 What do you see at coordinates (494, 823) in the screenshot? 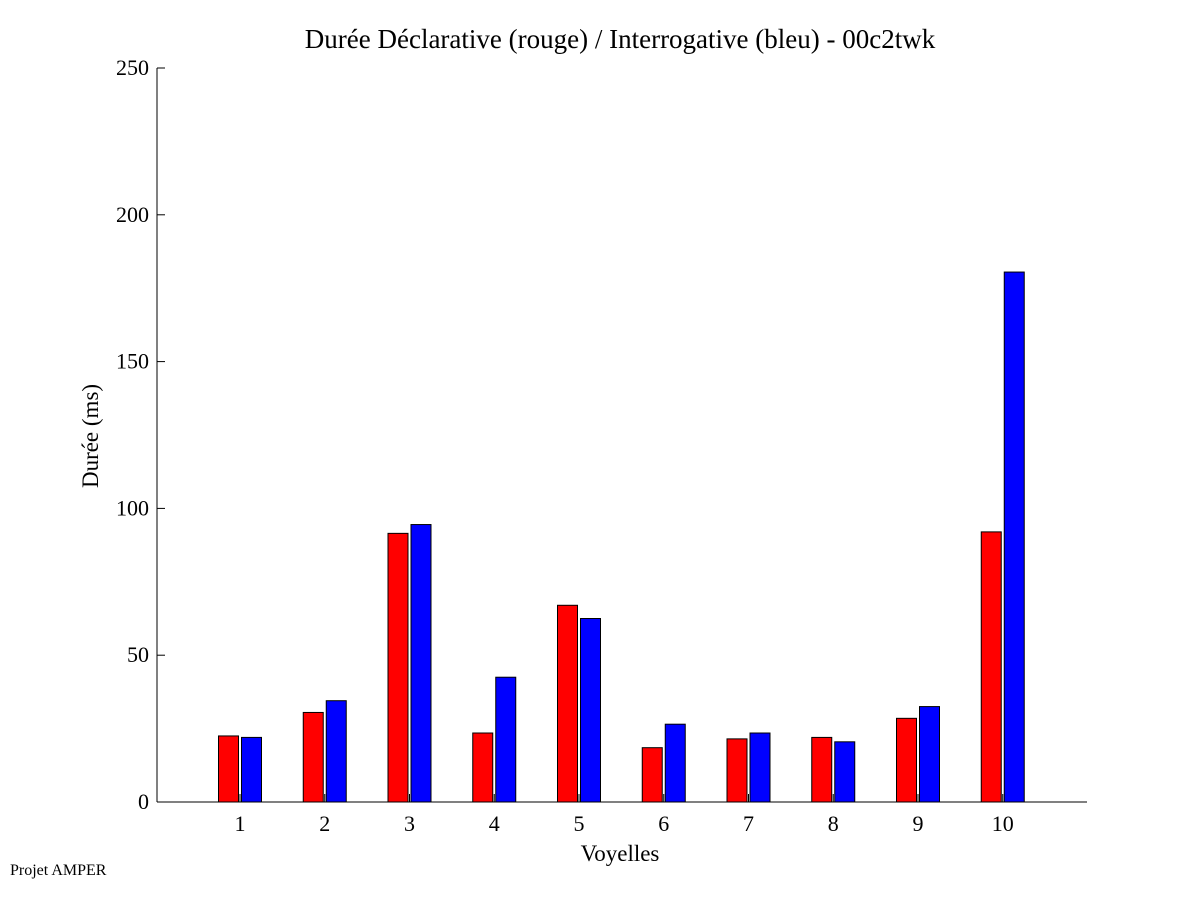
I see `x-tick-label: 4` at bounding box center [494, 823].